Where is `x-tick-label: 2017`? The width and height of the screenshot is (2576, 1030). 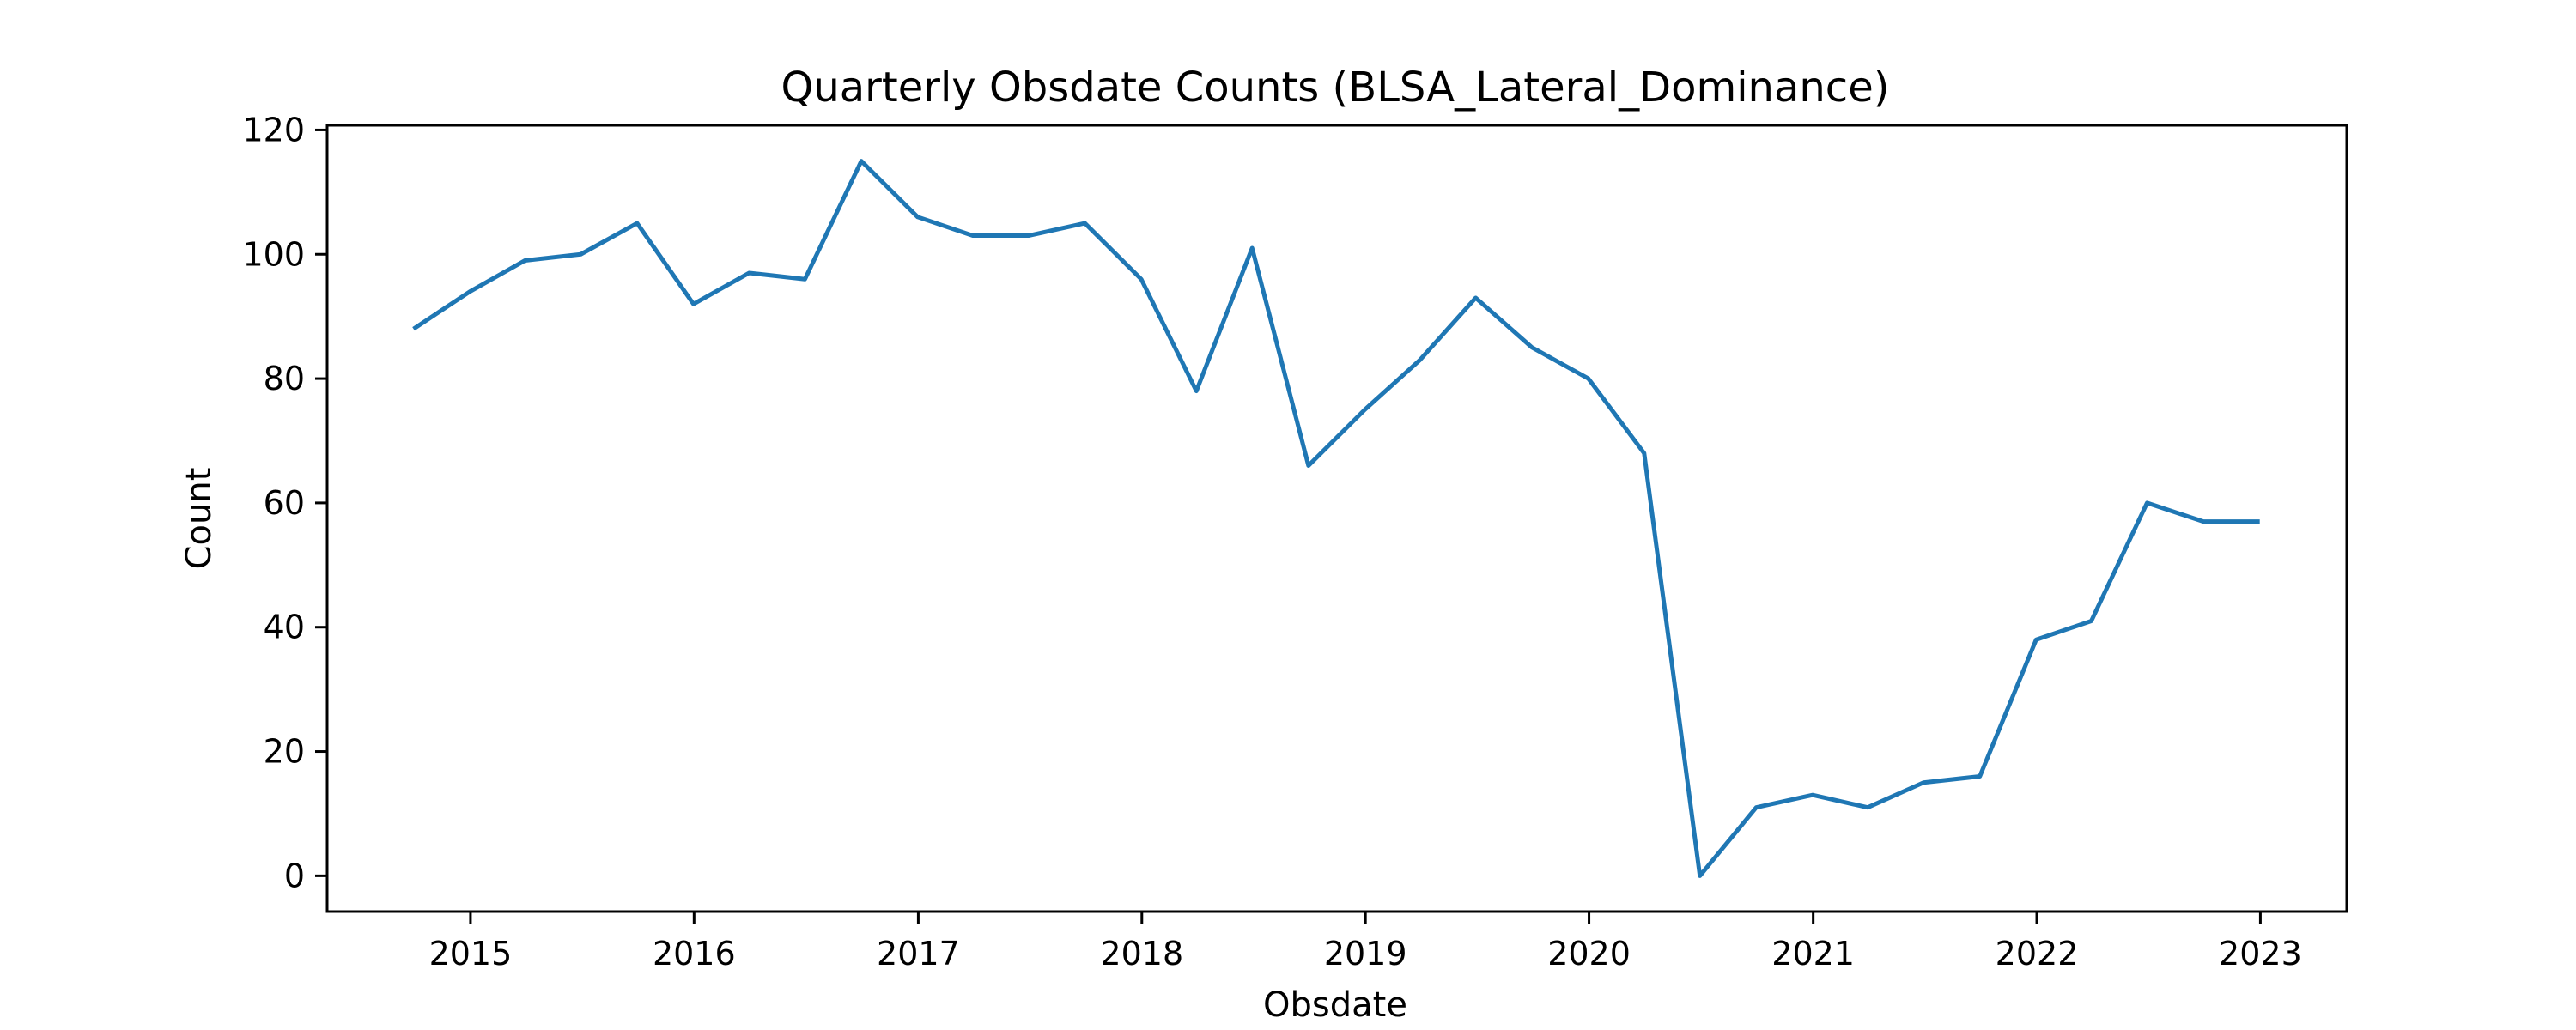 x-tick-label: 2017 is located at coordinates (918, 953).